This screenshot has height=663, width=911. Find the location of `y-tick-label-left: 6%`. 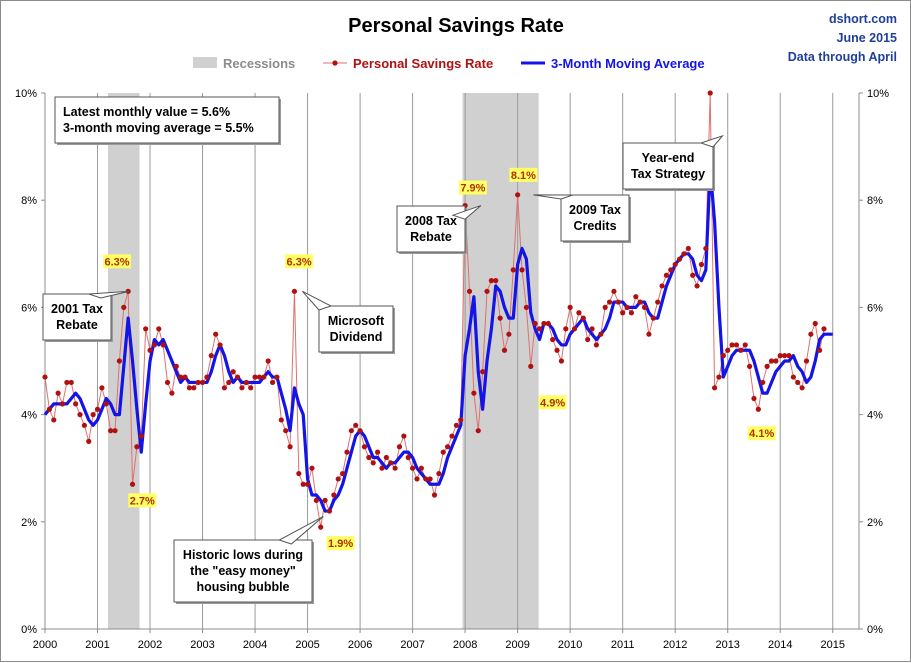

y-tick-label-left: 6% is located at coordinates (29, 308).